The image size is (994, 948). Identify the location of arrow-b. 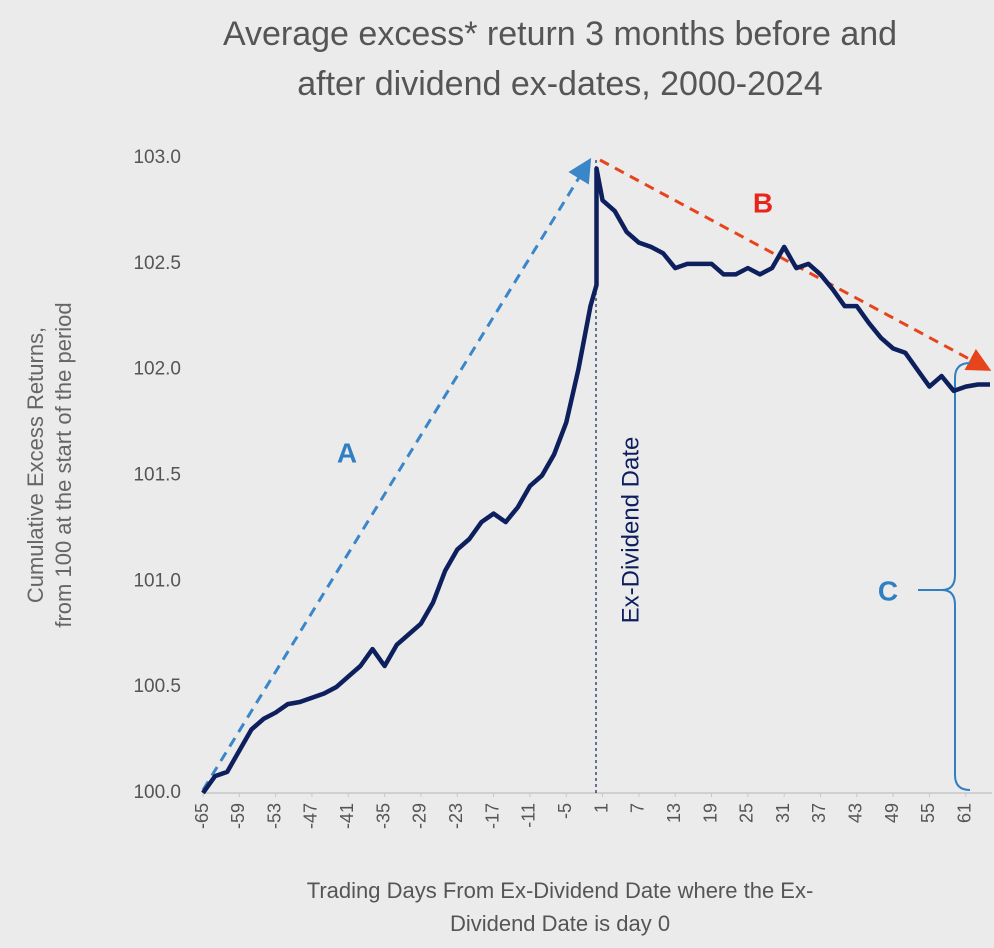
(795, 264).